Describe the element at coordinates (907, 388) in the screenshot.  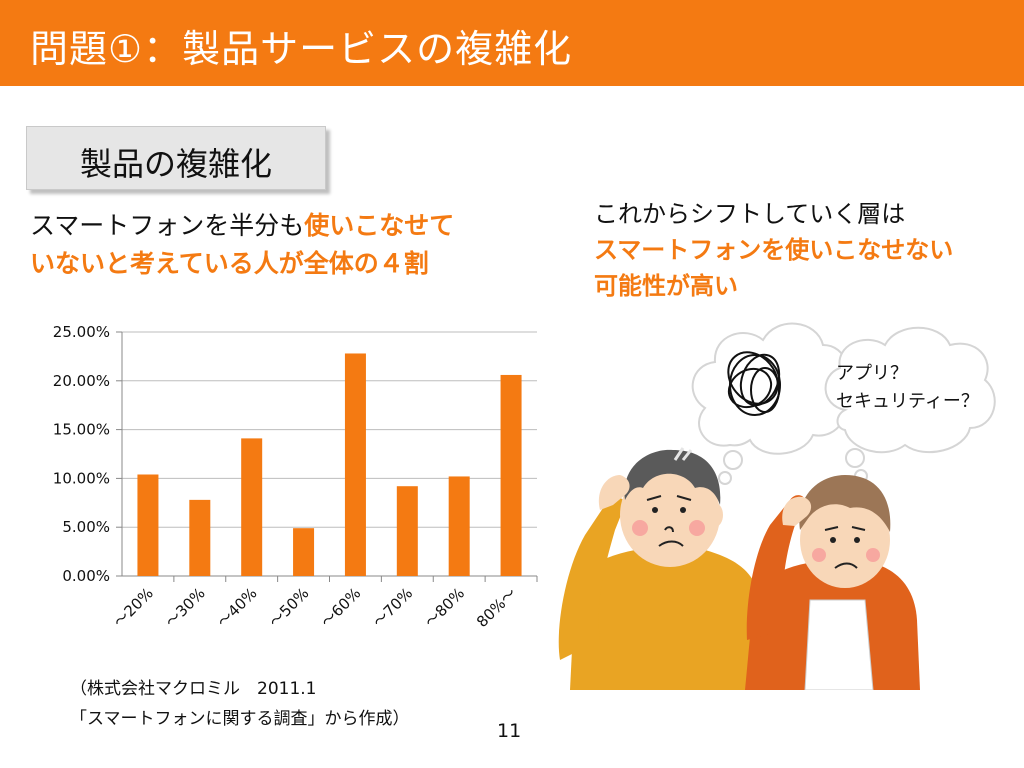
I see `bubble-text: アプリ？ セキュリティー？` at that location.